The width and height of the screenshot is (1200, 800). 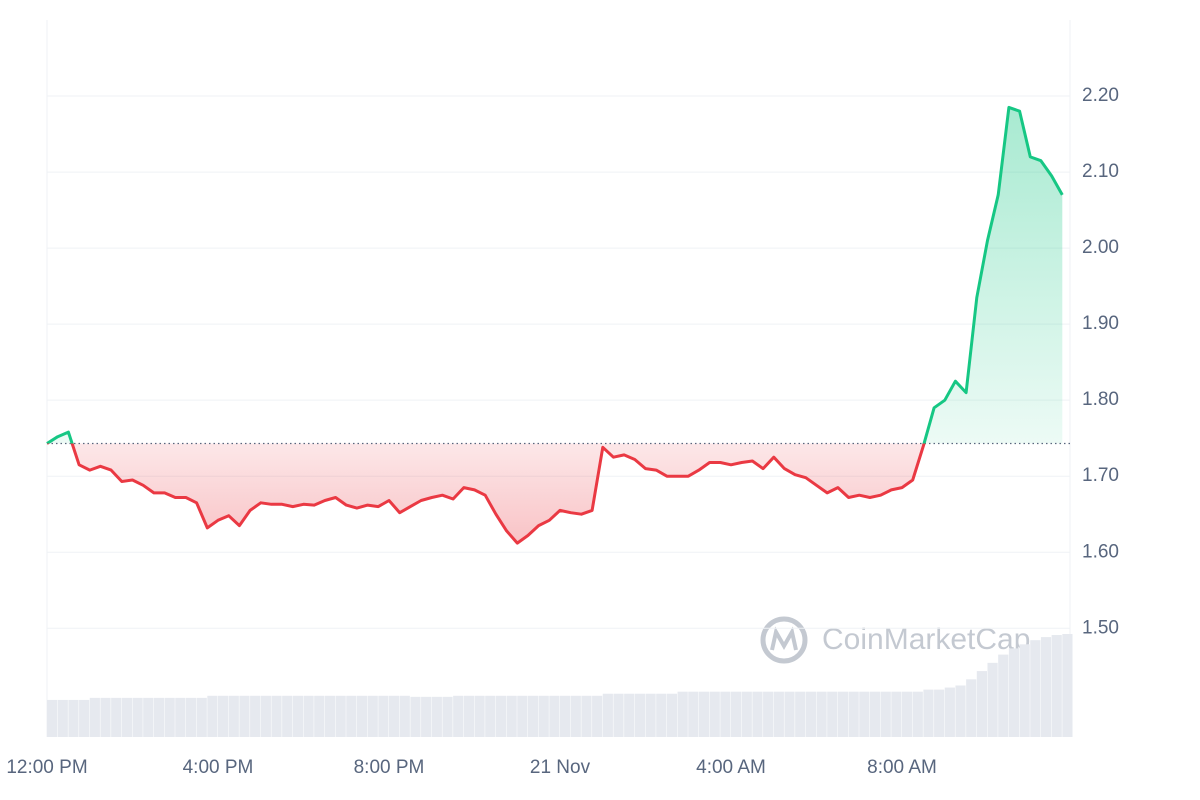 What do you see at coordinates (560, 767) in the screenshot?
I see `x-tick-label: 21 Nov` at bounding box center [560, 767].